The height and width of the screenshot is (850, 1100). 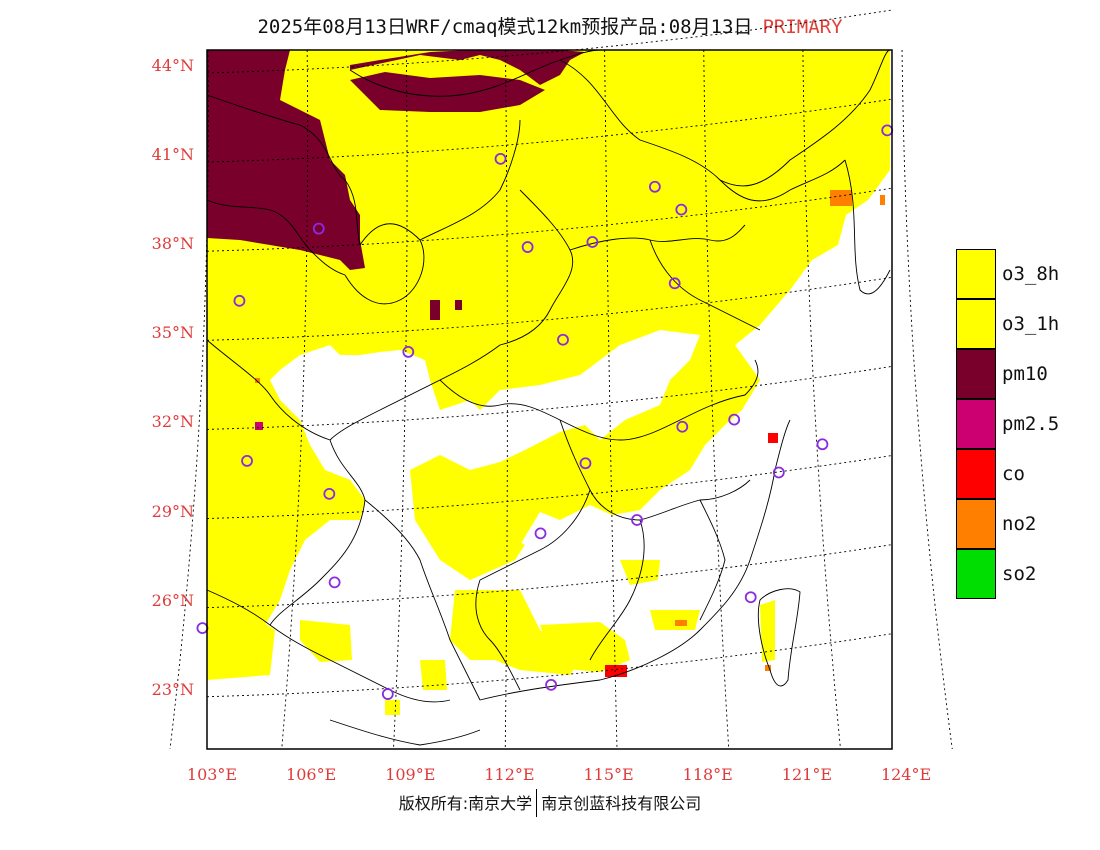 I want to click on pm25-fill-patch, so click(x=259, y=426).